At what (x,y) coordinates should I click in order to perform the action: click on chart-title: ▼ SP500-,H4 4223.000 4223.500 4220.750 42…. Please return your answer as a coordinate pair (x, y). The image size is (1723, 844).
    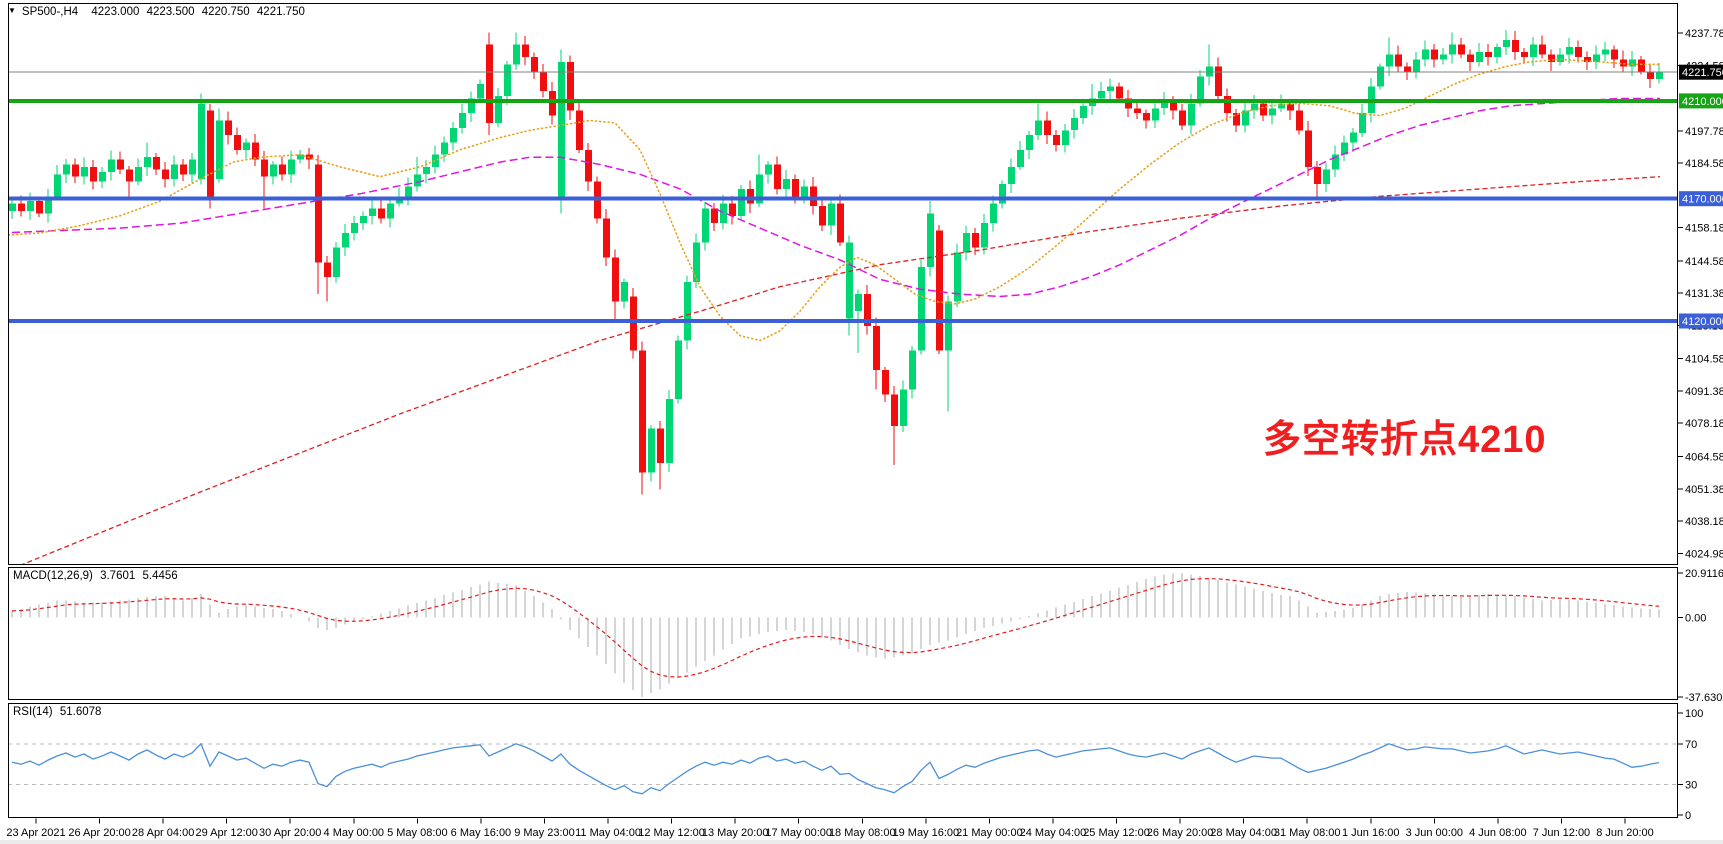
    Looking at the image, I should click on (158, 12).